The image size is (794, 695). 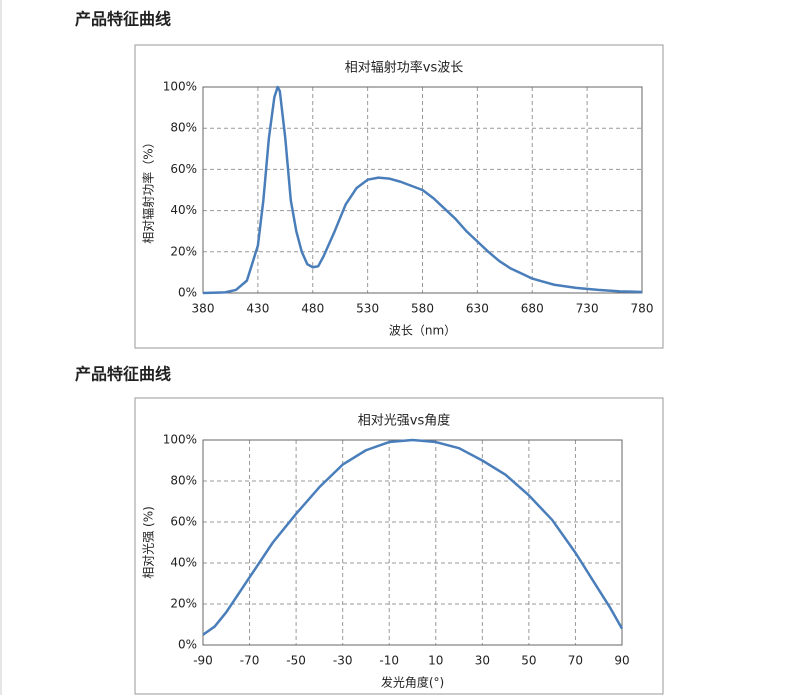 I want to click on y-axis-label: 相对辐射功率（%）, so click(x=148, y=189).